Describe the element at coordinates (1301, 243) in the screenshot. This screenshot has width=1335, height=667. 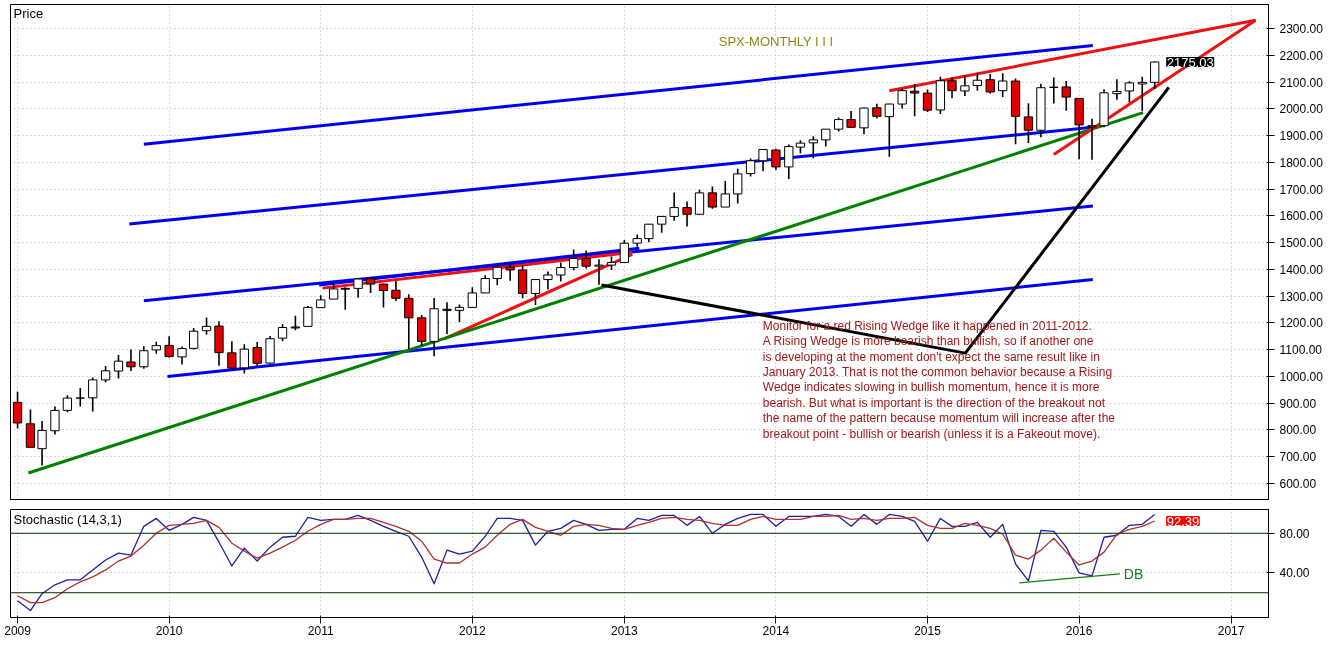
I see `y-tick-label: 1500.00` at that location.